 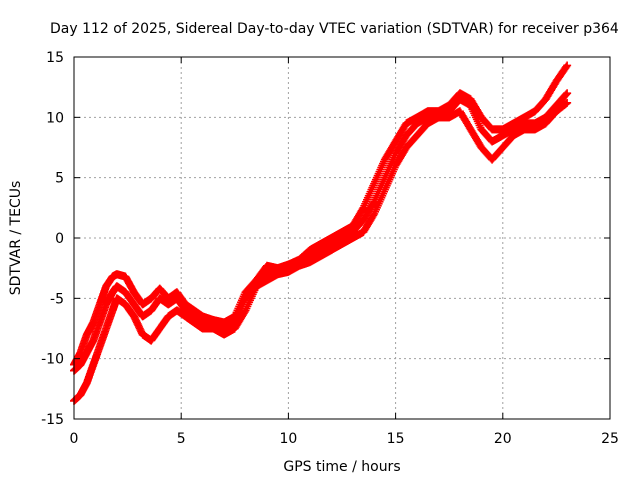 What do you see at coordinates (55, 58) in the screenshot?
I see `y-tick-label: 15` at bounding box center [55, 58].